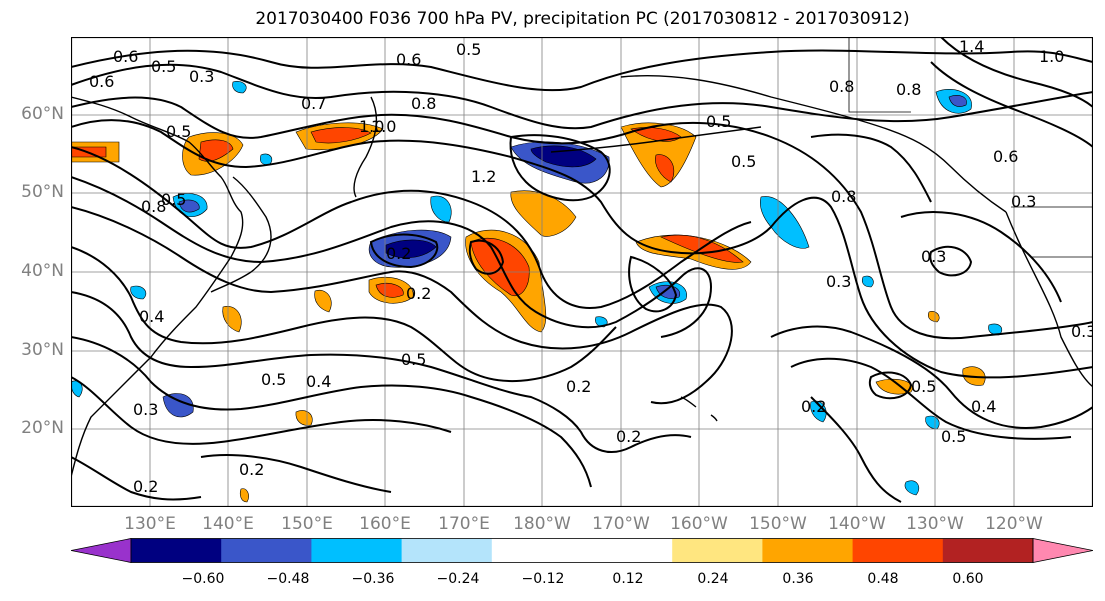 The image size is (1105, 601). I want to click on lon-label: 160°E, so click(385, 524).